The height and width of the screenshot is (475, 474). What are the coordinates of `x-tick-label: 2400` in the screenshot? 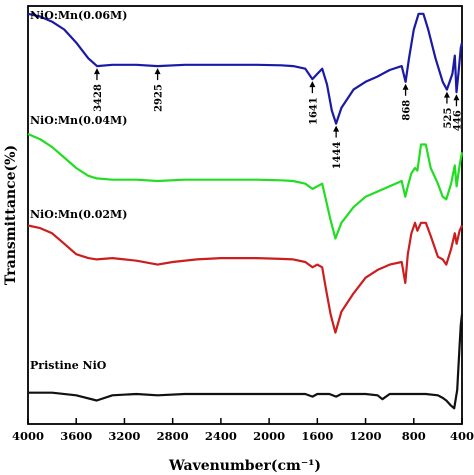 It's located at (221, 436).